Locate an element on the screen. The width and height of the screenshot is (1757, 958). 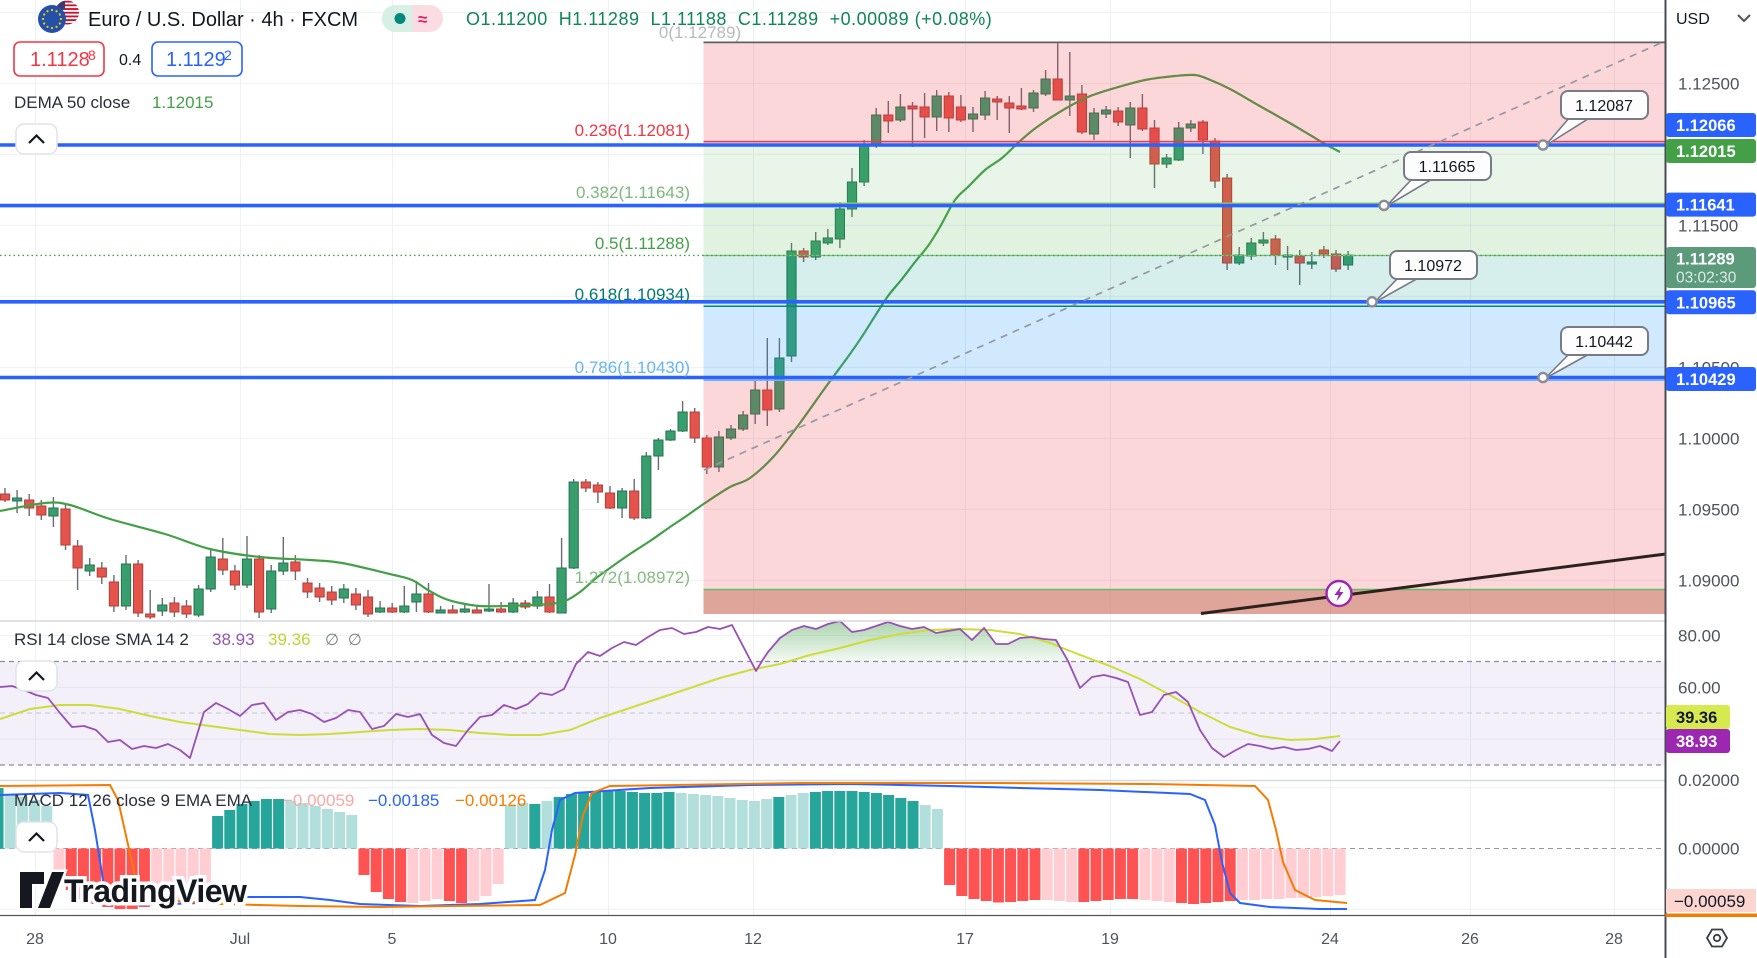
svg-text: 1.10429 is located at coordinates (1706, 380).